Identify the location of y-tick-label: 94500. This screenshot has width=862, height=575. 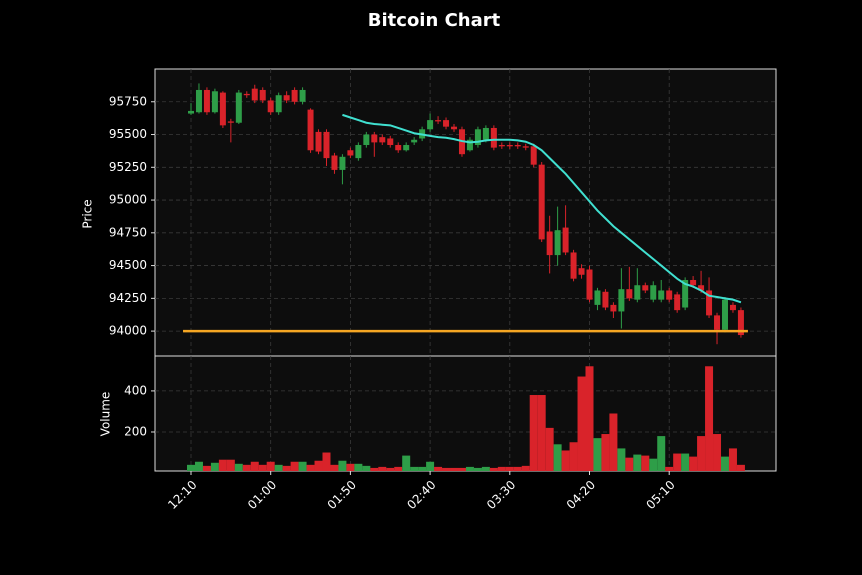
(128, 265).